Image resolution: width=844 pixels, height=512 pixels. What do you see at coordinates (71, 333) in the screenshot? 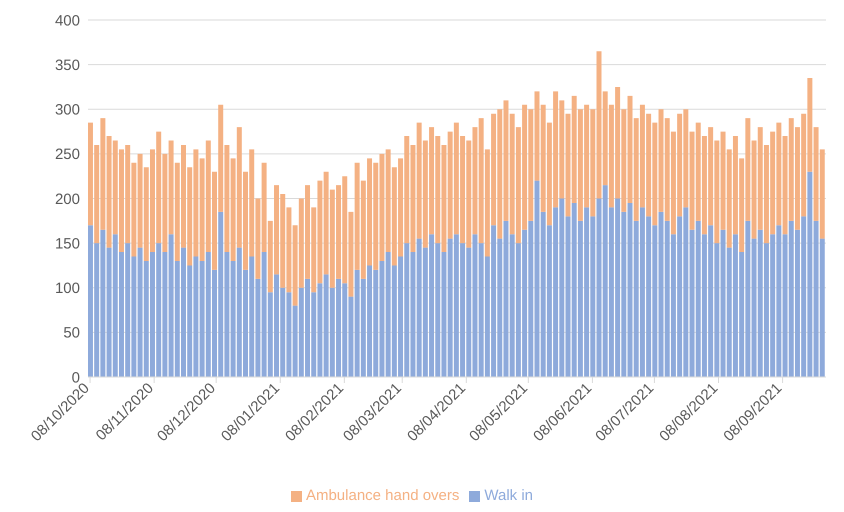
I see `y-tick-label: 50` at bounding box center [71, 333].